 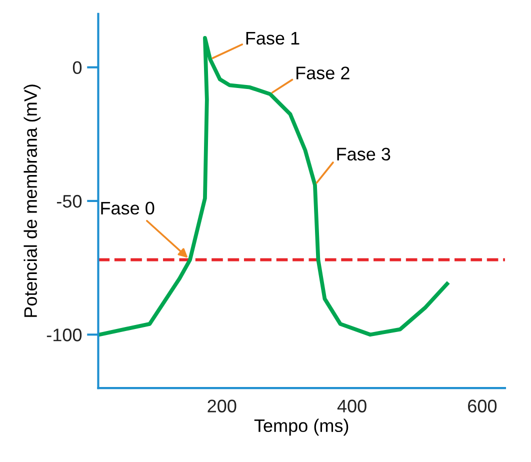 What do you see at coordinates (77, 67) in the screenshot?
I see `y-tick-label: 0` at bounding box center [77, 67].